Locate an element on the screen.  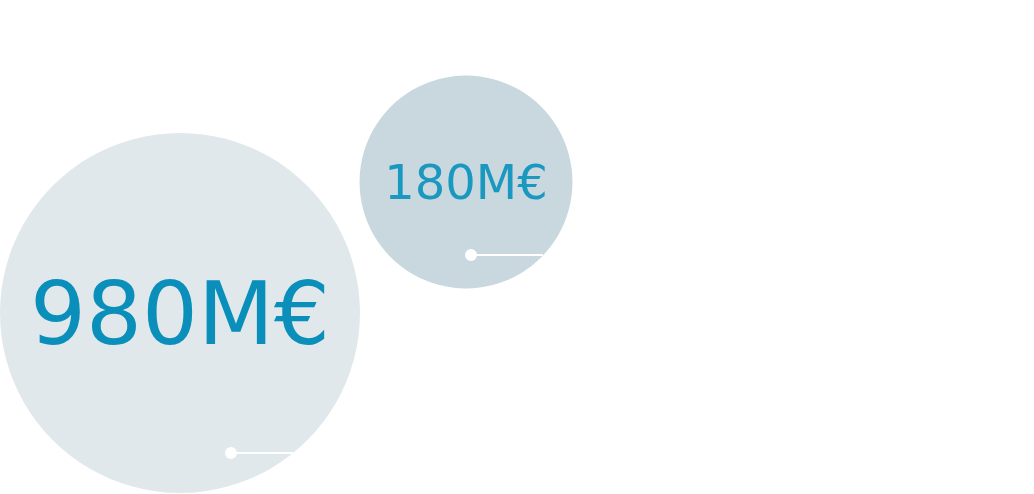
data-label: 980M€ is located at coordinates (180, 313).